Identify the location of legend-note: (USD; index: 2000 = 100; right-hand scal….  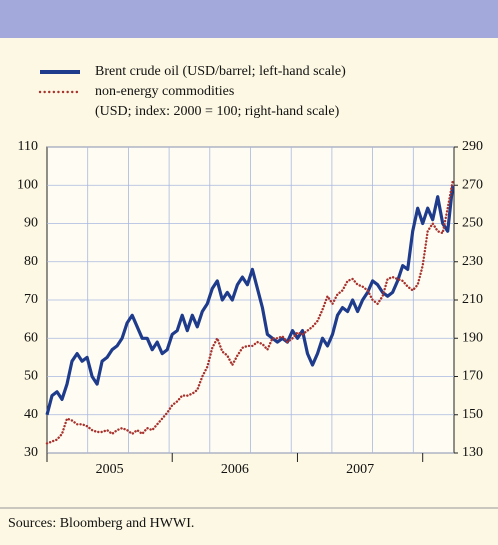
(217, 111).